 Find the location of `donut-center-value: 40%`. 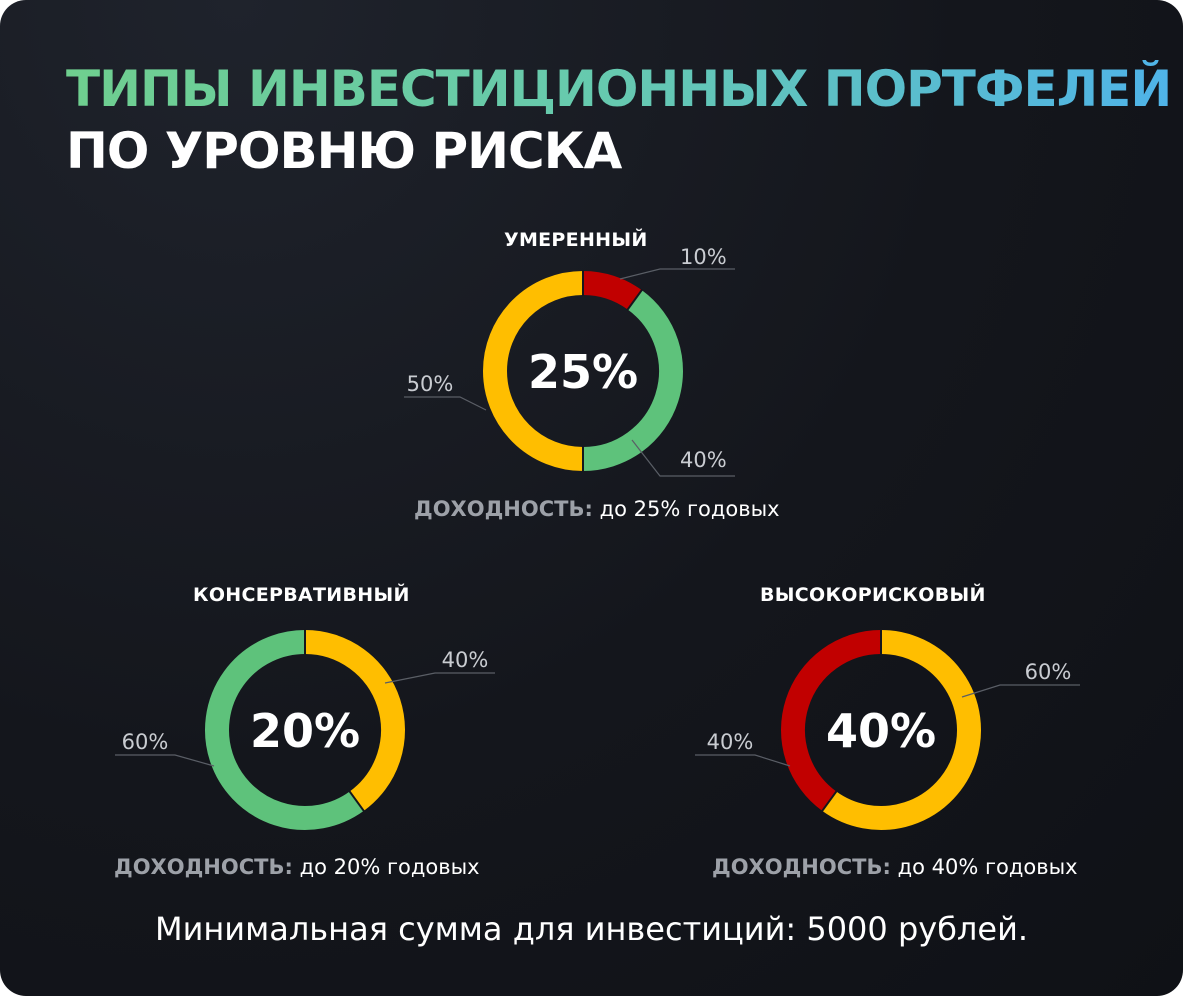

donut-center-value: 40% is located at coordinates (881, 731).